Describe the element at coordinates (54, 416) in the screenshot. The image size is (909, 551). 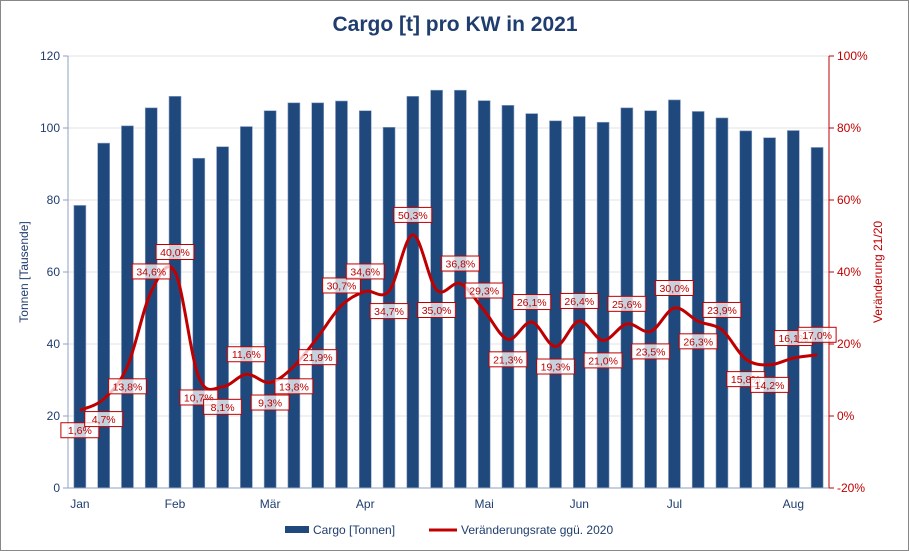
I see `y-left-tick-label: 20` at that location.